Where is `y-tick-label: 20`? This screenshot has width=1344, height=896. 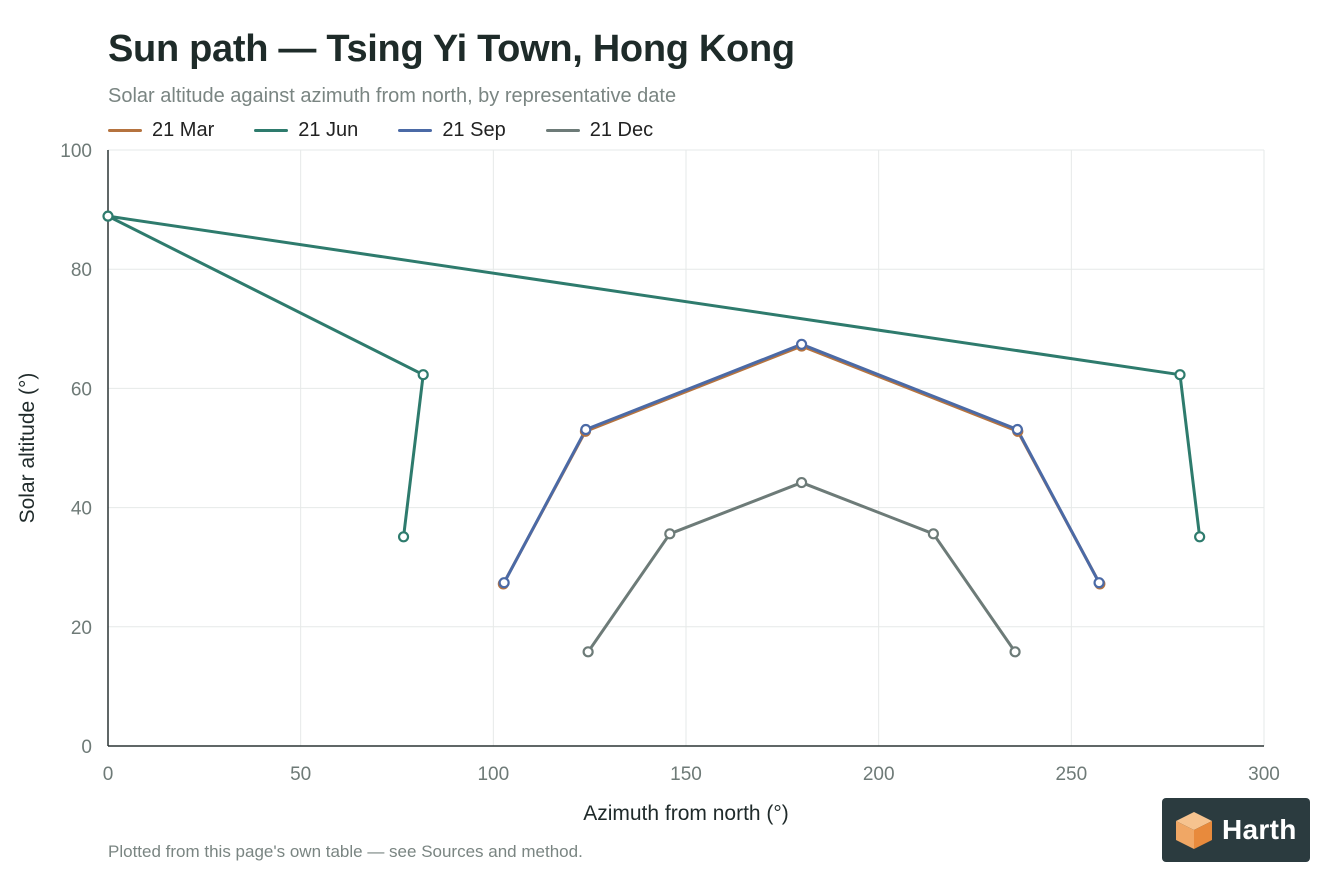
y-tick-label: 20 is located at coordinates (81, 628).